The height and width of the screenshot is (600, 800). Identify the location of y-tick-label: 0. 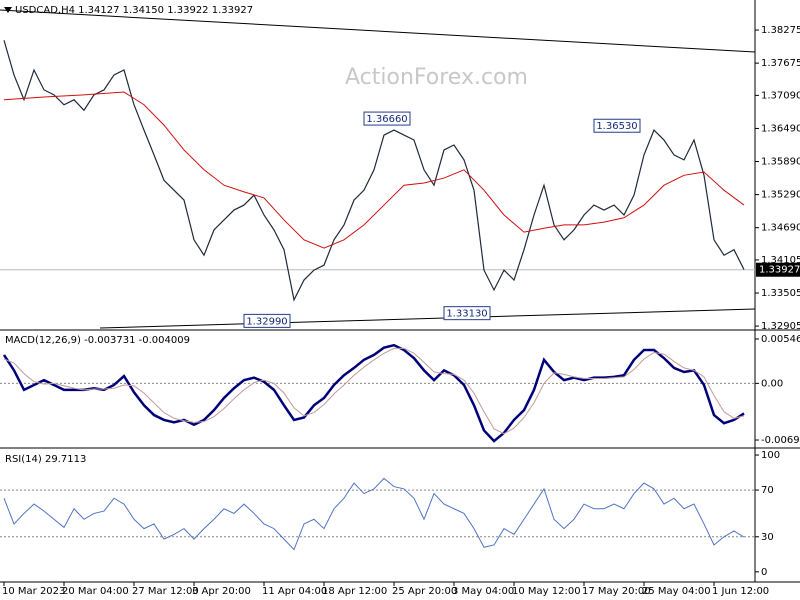
(764, 572).